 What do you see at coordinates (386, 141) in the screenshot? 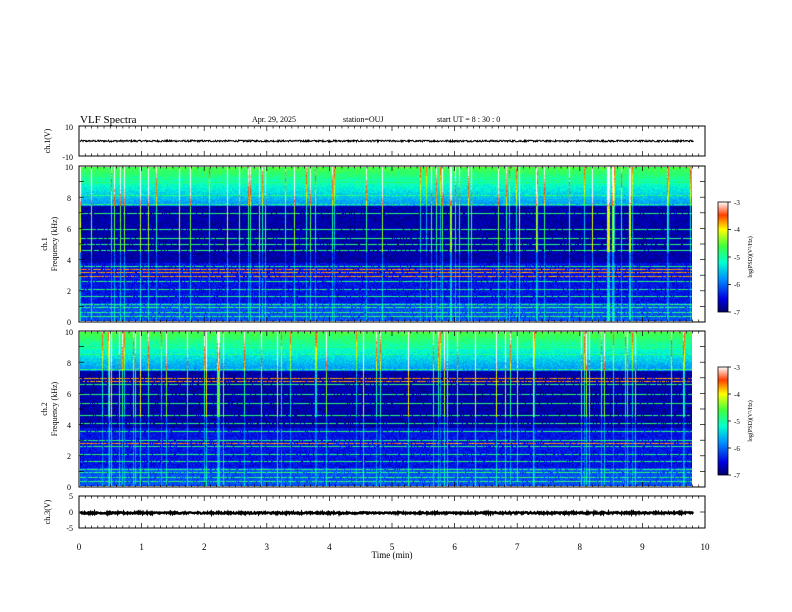
I see `ch1-waveform-trace` at bounding box center [386, 141].